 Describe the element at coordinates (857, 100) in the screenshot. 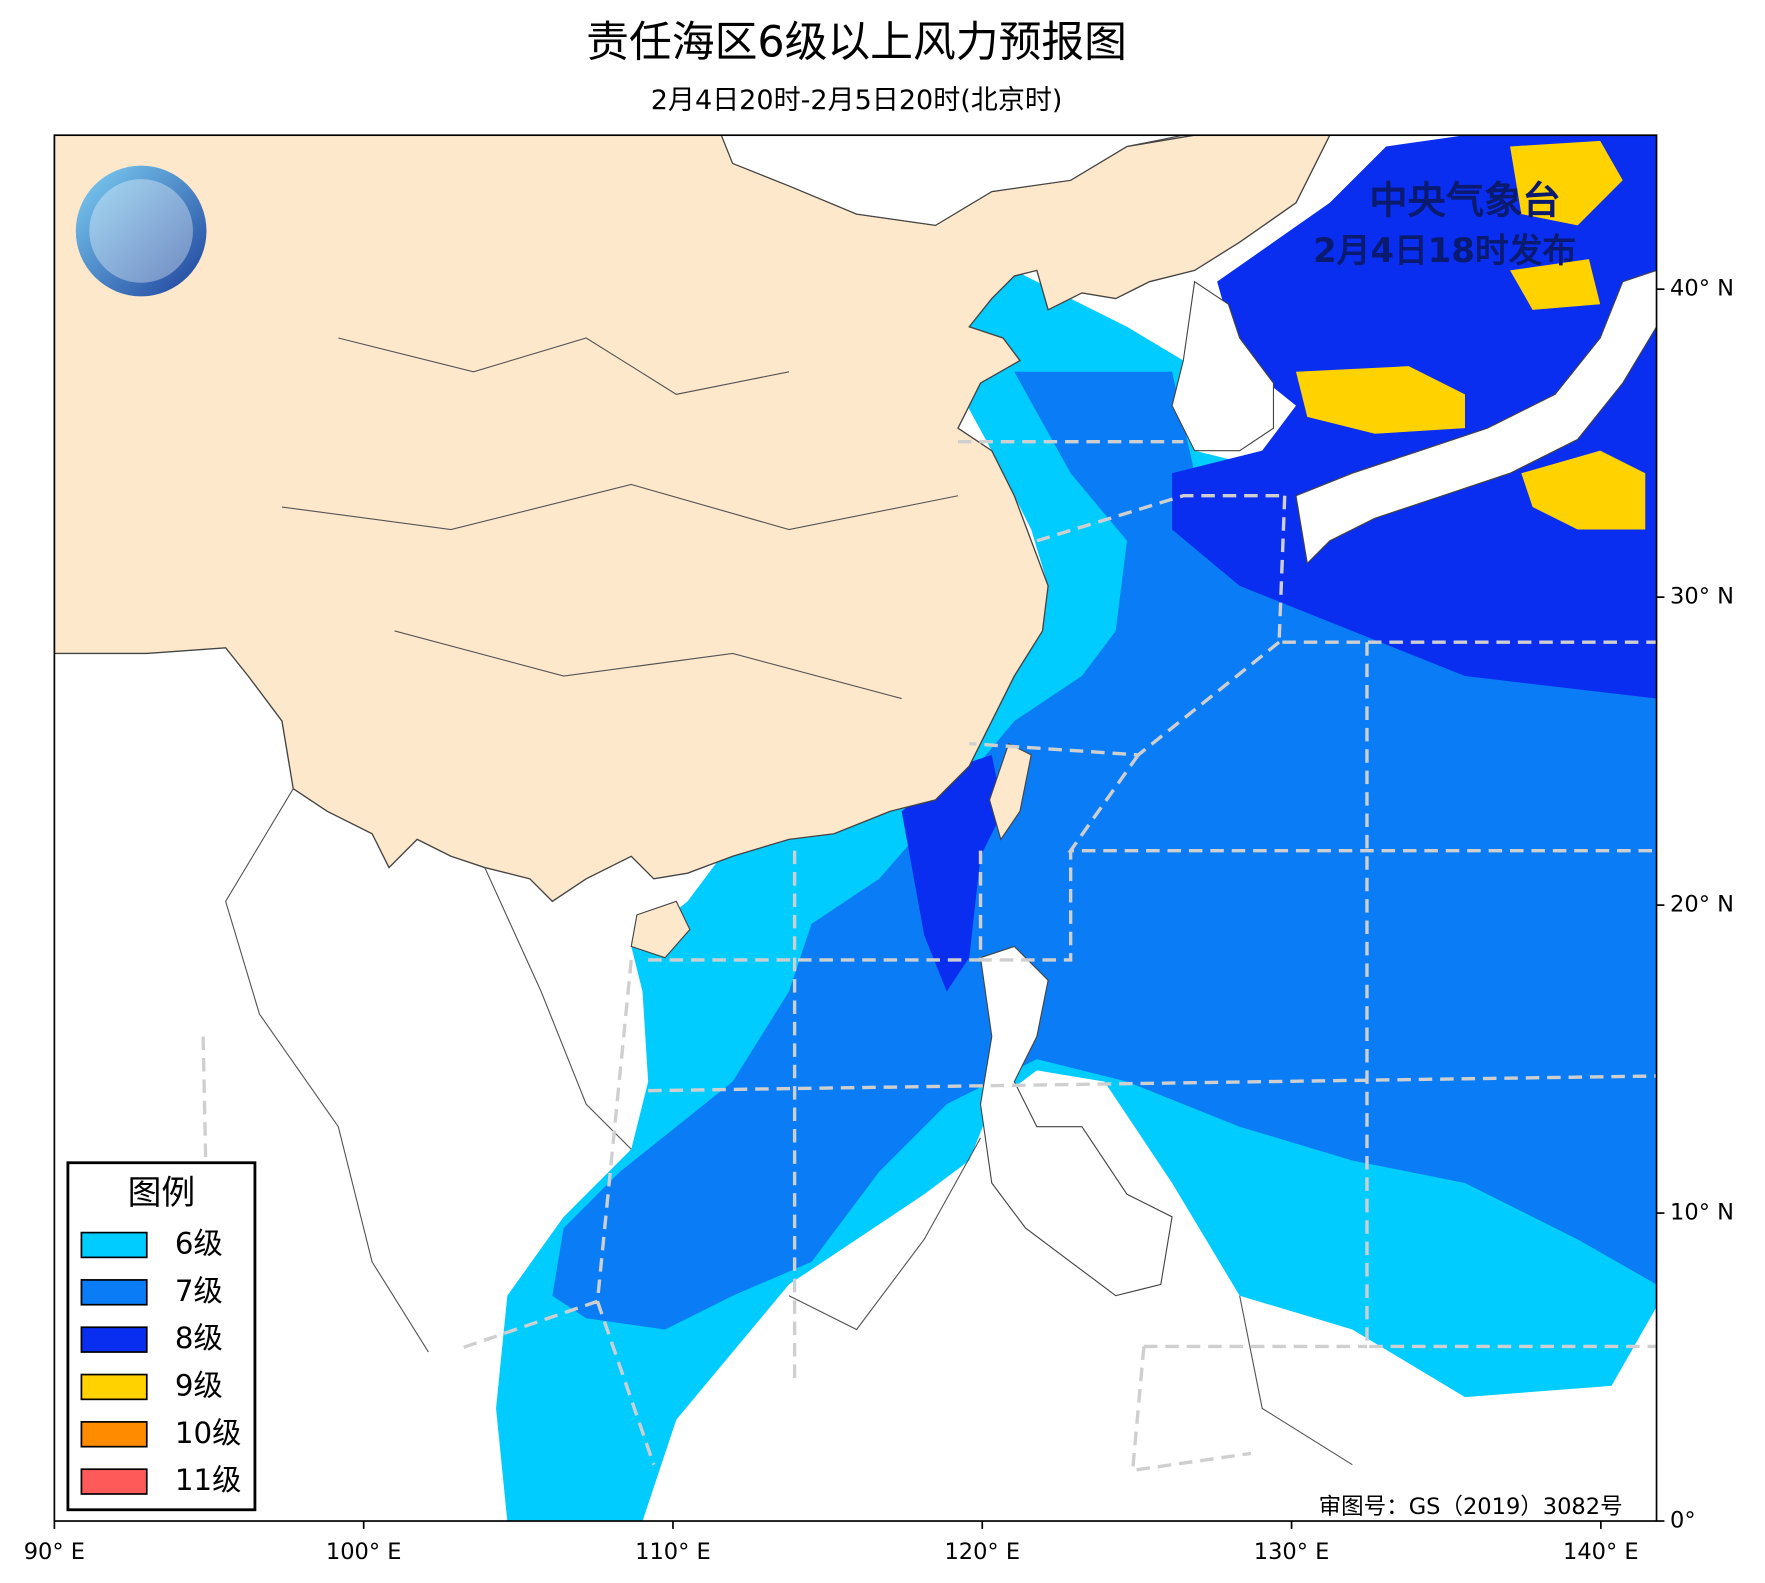

I see `subtitle: 2月4日20时-2月5日20时(北京时)` at that location.